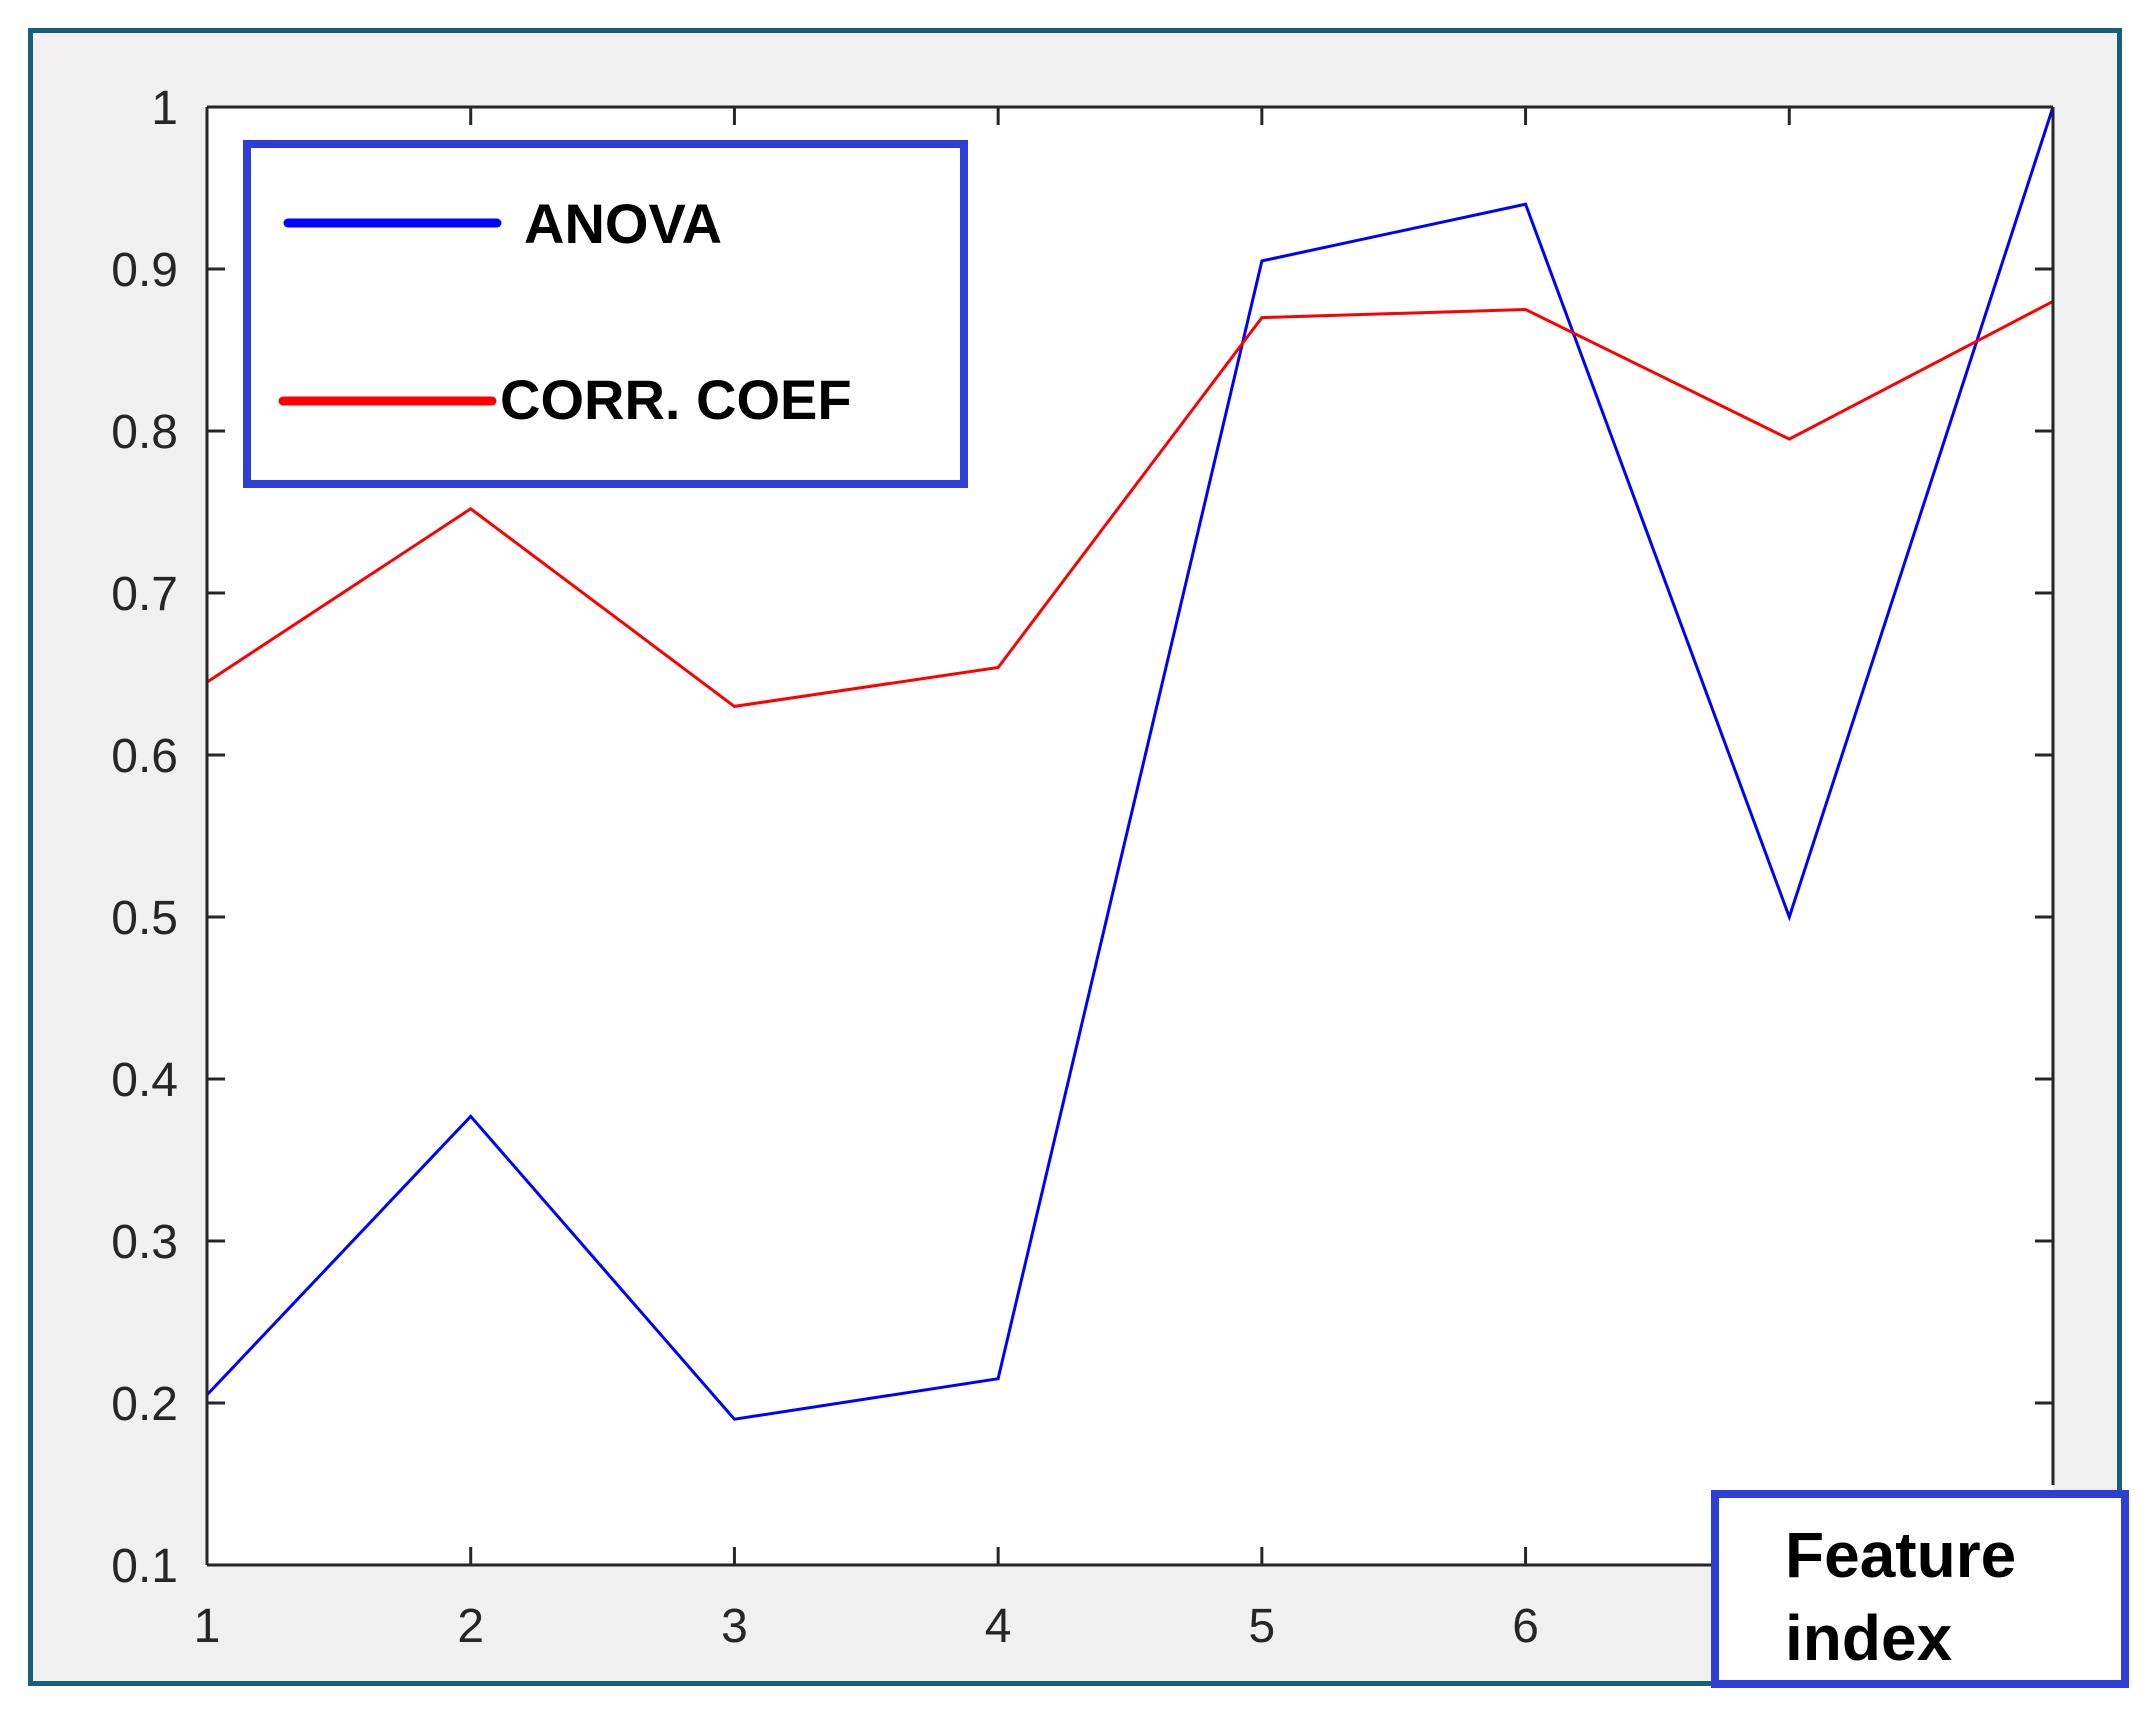 The height and width of the screenshot is (1715, 2150). Describe the element at coordinates (144, 1242) in the screenshot. I see `y-tick-label: 0.3` at that location.